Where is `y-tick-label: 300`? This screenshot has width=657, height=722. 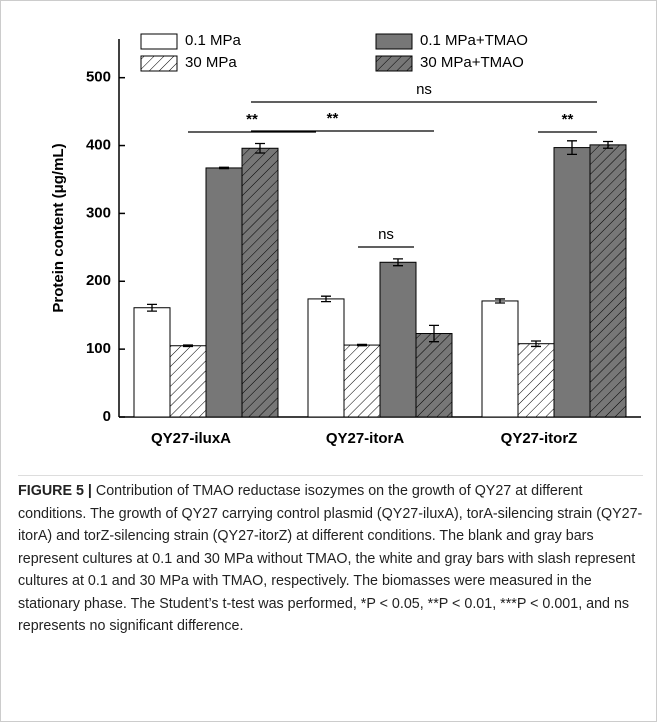
y-tick-label: 300 is located at coordinates (98, 212).